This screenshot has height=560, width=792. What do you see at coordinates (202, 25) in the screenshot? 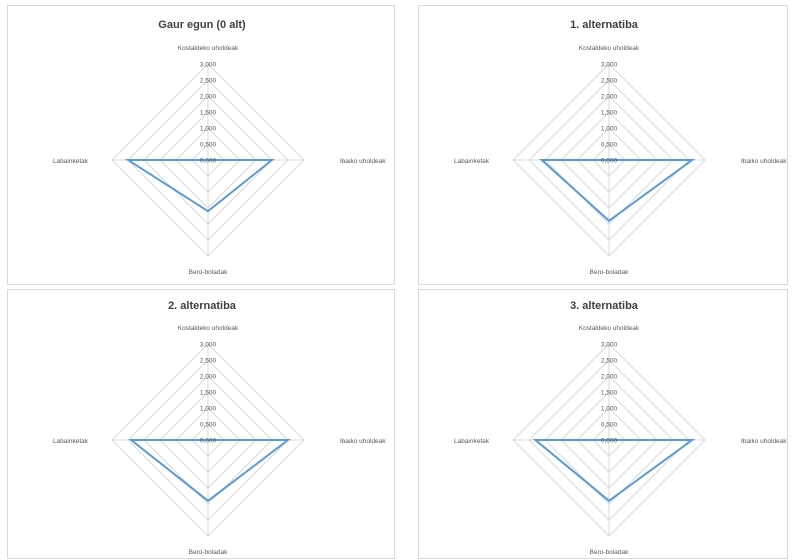
I see `chart-title: Gaur egun (0 alt)` at bounding box center [202, 25].